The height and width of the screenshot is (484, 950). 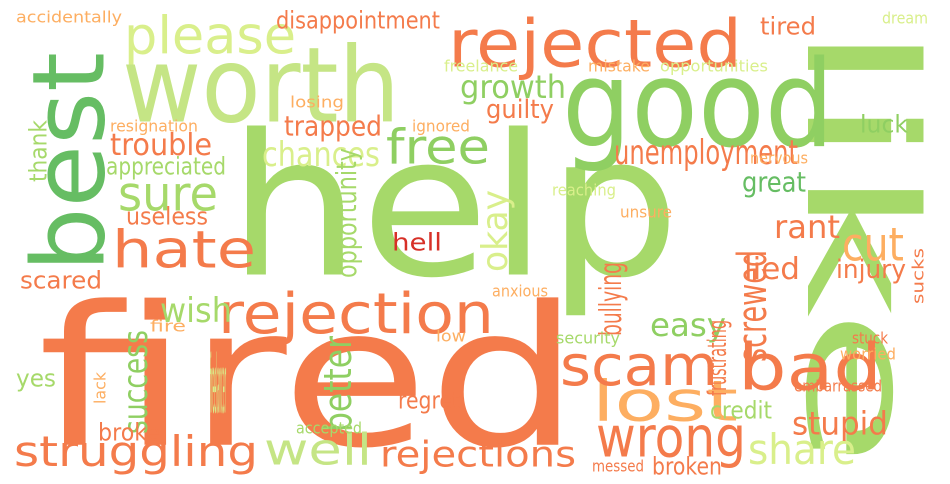 What do you see at coordinates (588, 338) in the screenshot?
I see `word: security` at bounding box center [588, 338].